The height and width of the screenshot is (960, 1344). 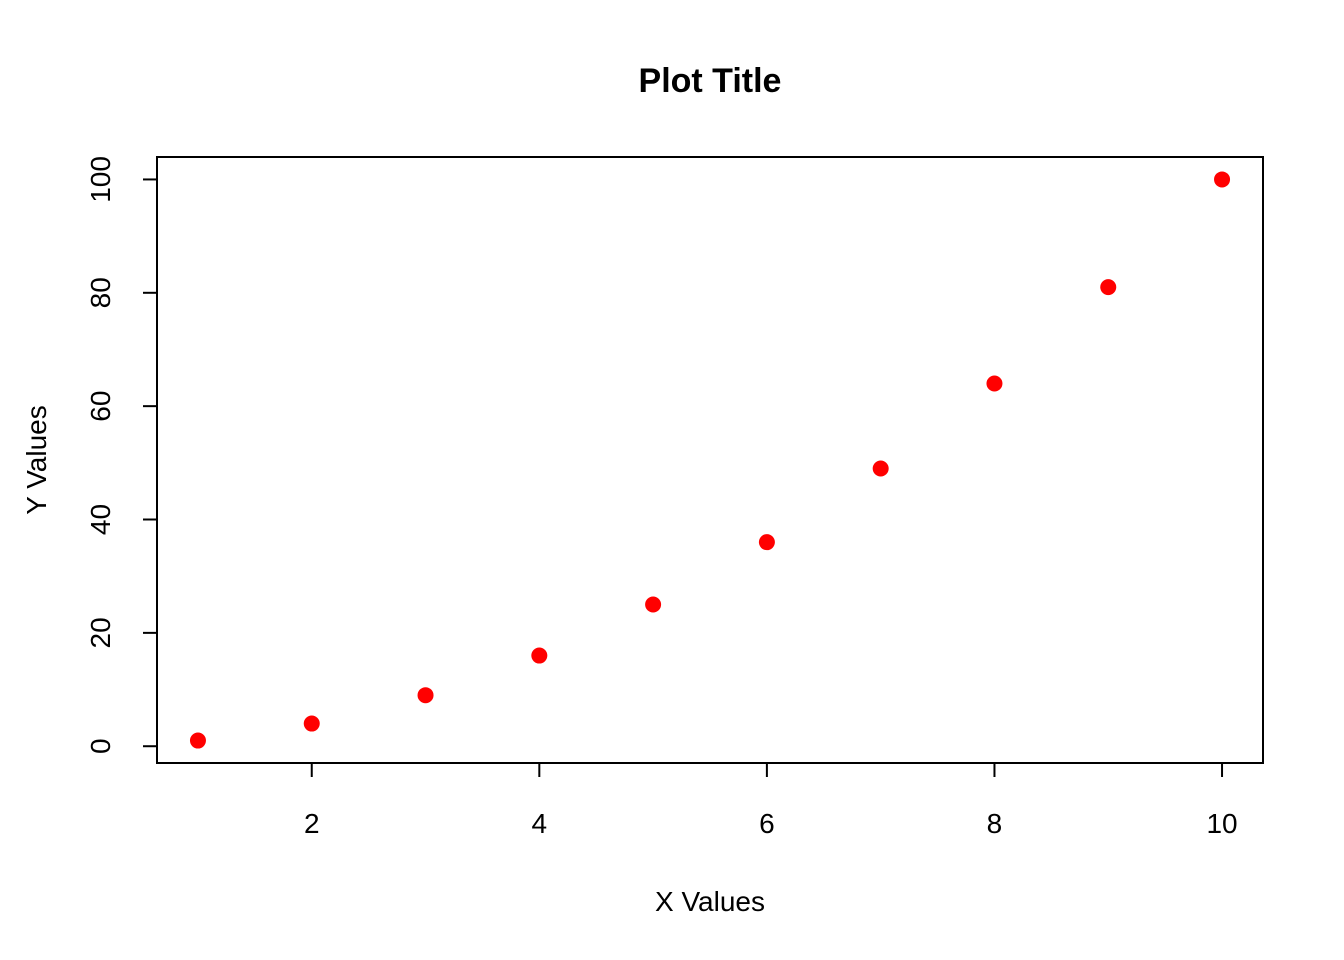 What do you see at coordinates (995, 823) in the screenshot?
I see `x-tick-label: 8` at bounding box center [995, 823].